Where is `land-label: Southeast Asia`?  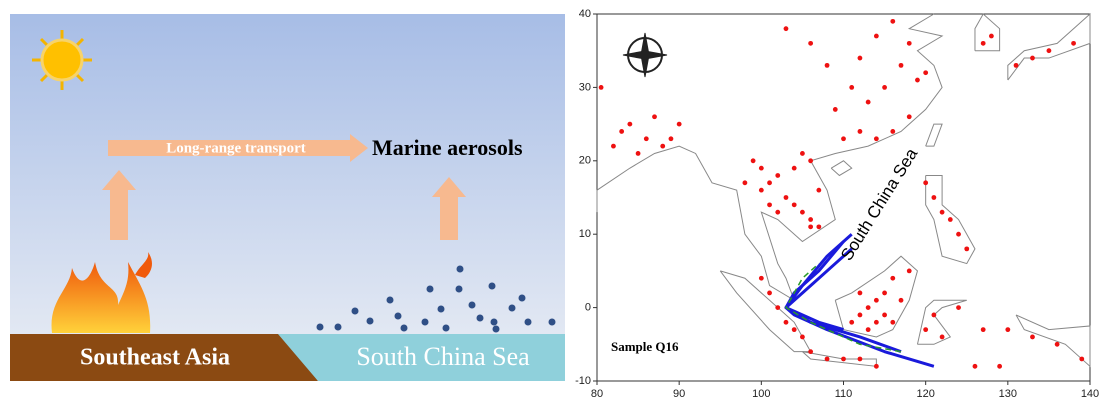 land-label: Southeast Asia is located at coordinates (155, 358).